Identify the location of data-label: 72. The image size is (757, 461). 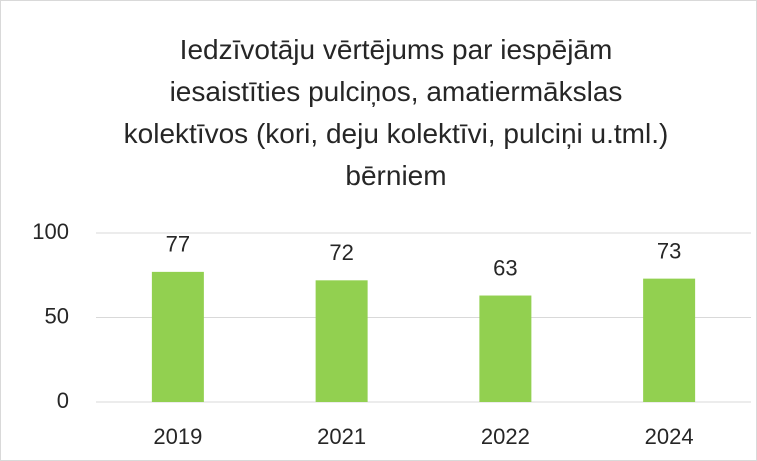
(341, 252).